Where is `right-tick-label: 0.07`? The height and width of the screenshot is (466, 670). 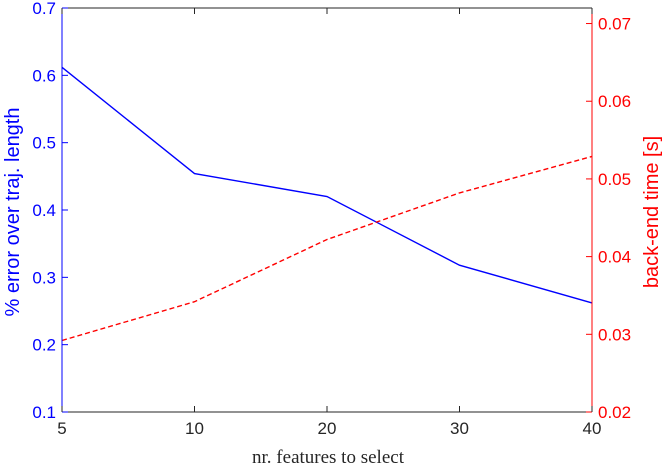
right-tick-label: 0.07 is located at coordinates (614, 24).